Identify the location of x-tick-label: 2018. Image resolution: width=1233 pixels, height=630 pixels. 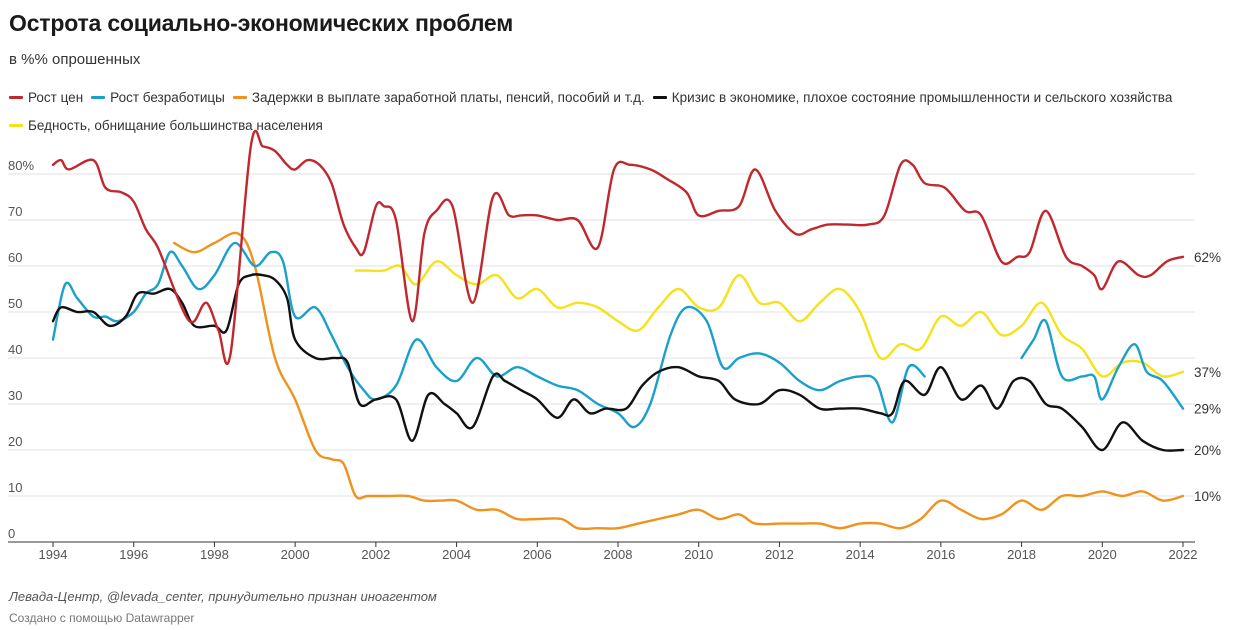
(1021, 554).